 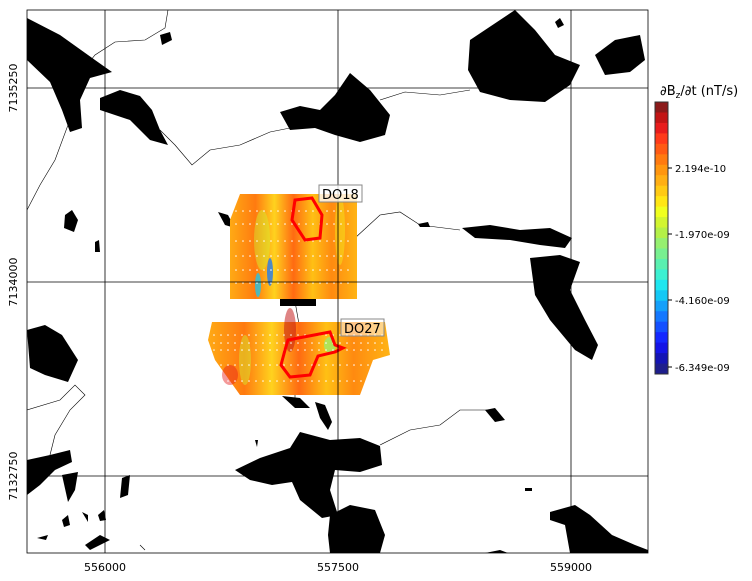 I want to click on colorbar, so click(x=663, y=238).